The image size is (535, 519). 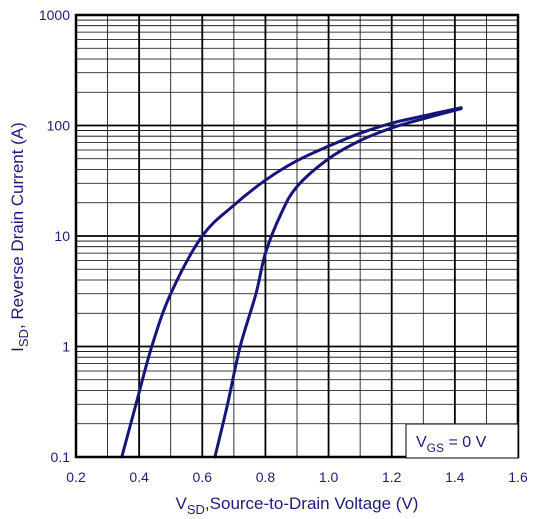 What do you see at coordinates (66, 347) in the screenshot?
I see `y-tick-label: 1` at bounding box center [66, 347].